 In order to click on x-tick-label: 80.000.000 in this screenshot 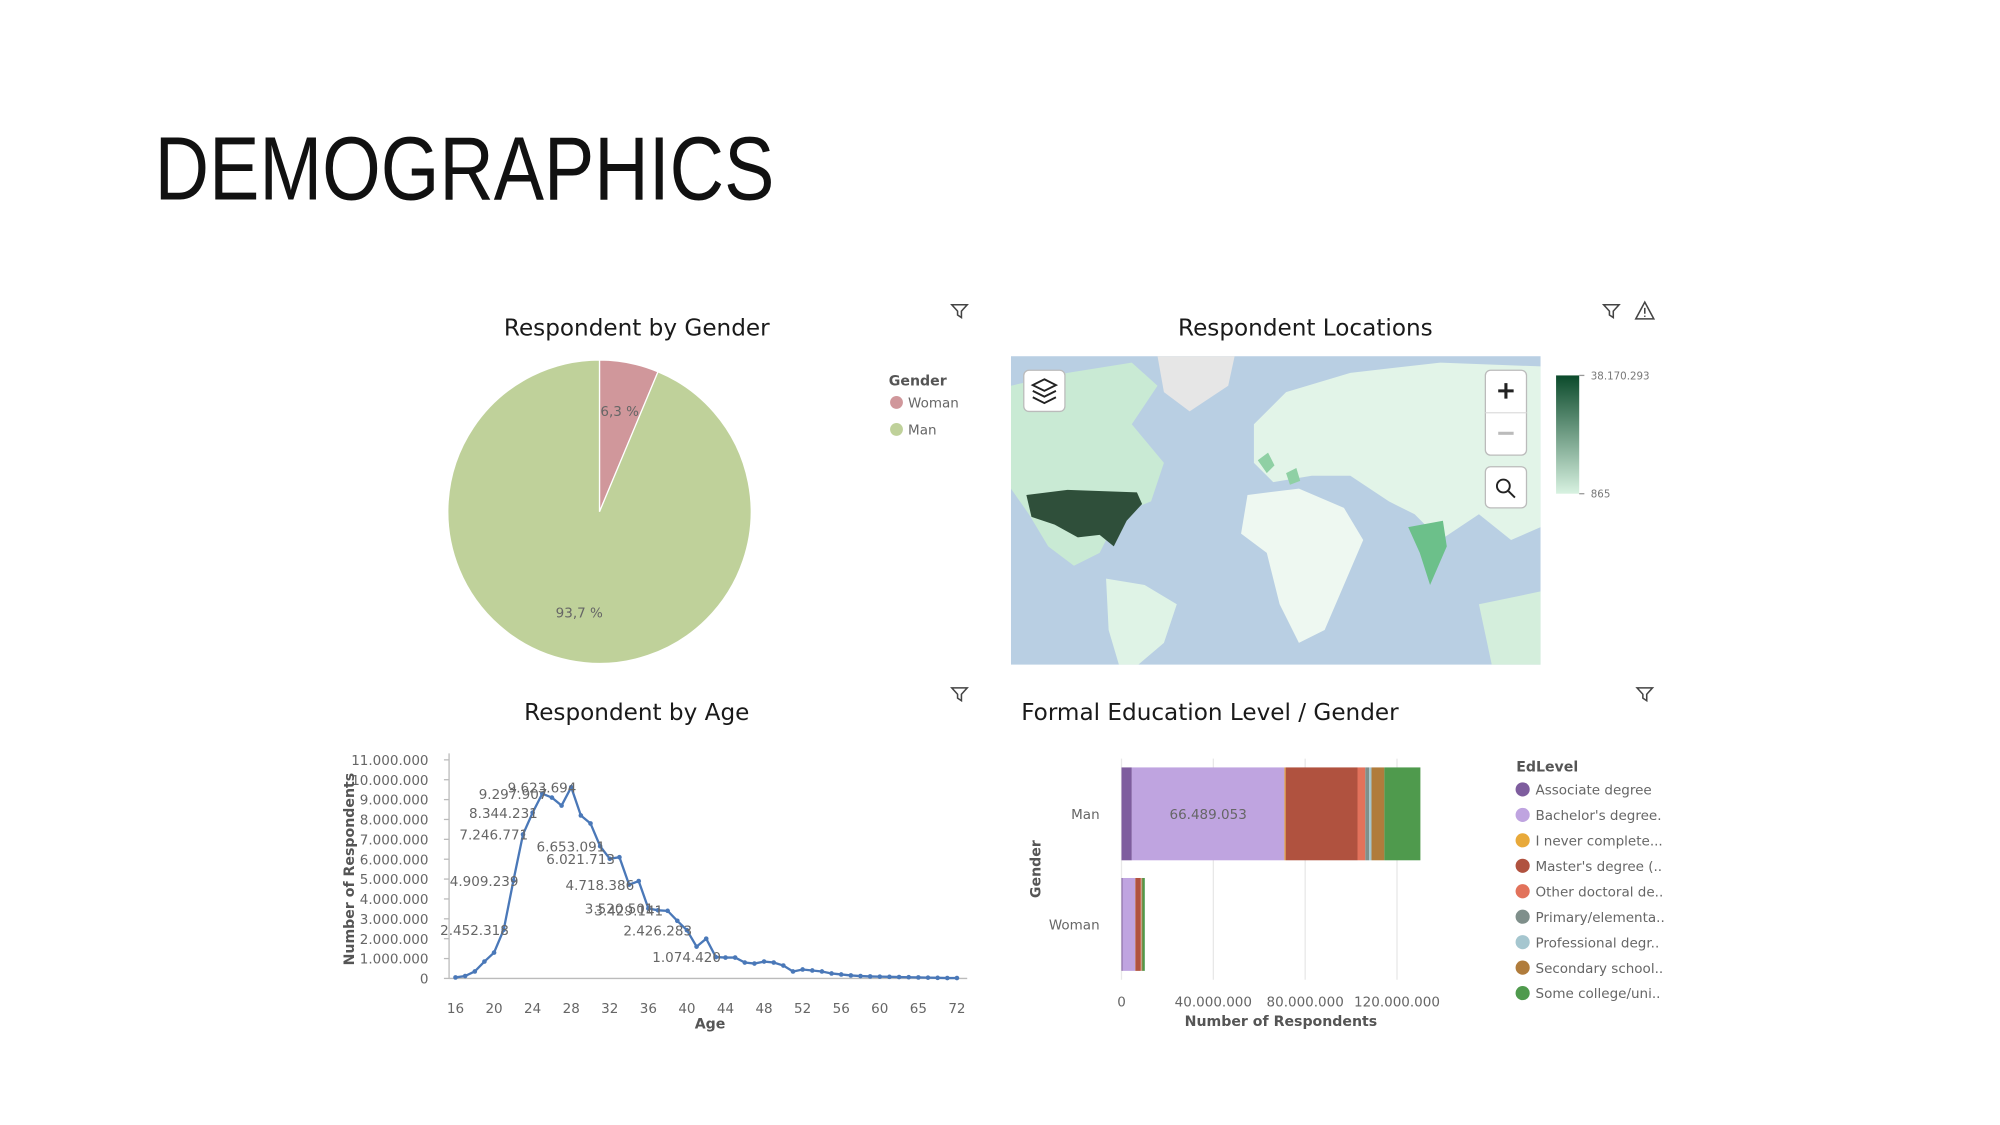, I will do `click(1305, 1003)`.